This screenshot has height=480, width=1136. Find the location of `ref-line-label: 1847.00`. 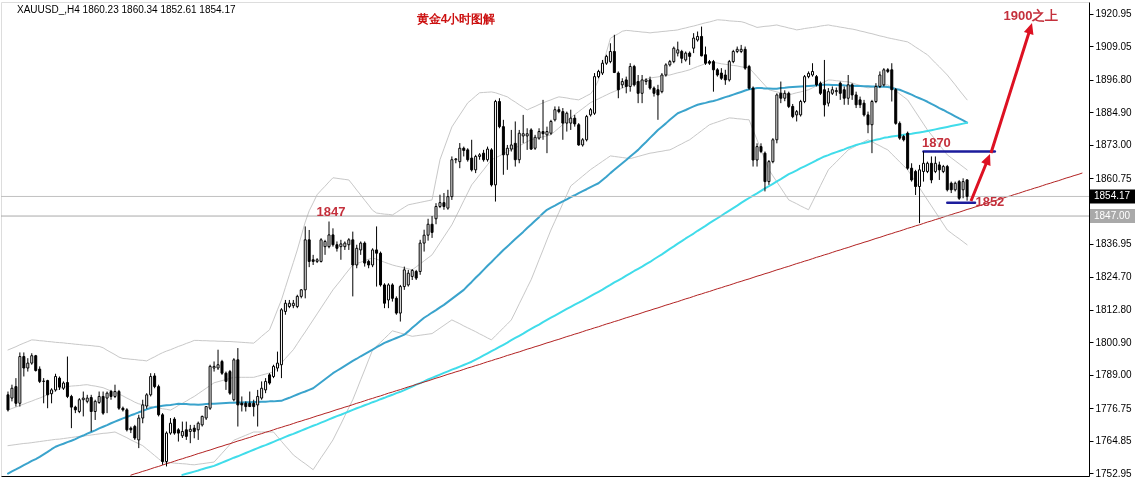

ref-line-label: 1847.00 is located at coordinates (1112, 216).